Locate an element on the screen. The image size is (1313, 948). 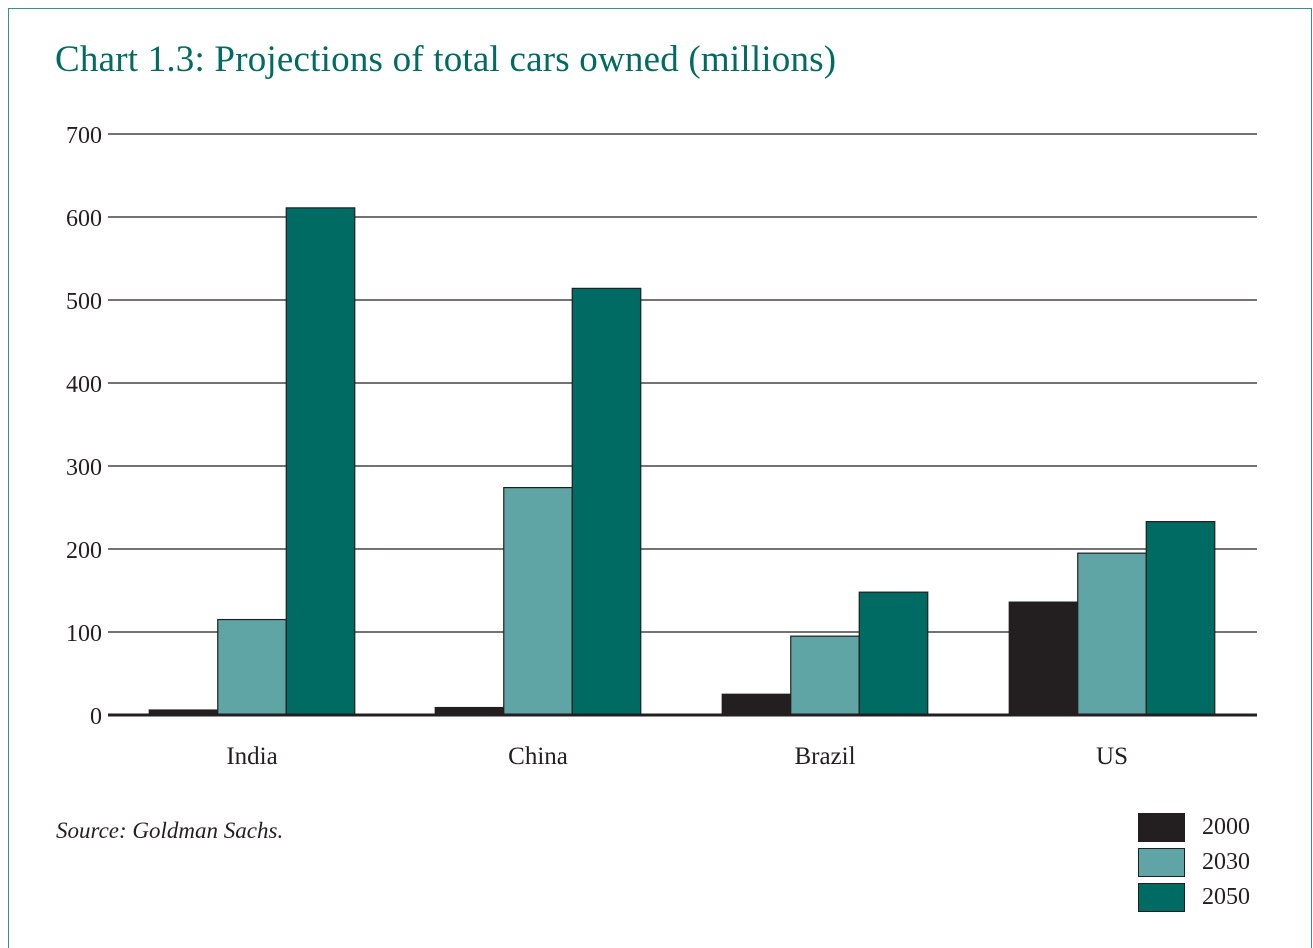
x-tick-label: China is located at coordinates (538, 756).